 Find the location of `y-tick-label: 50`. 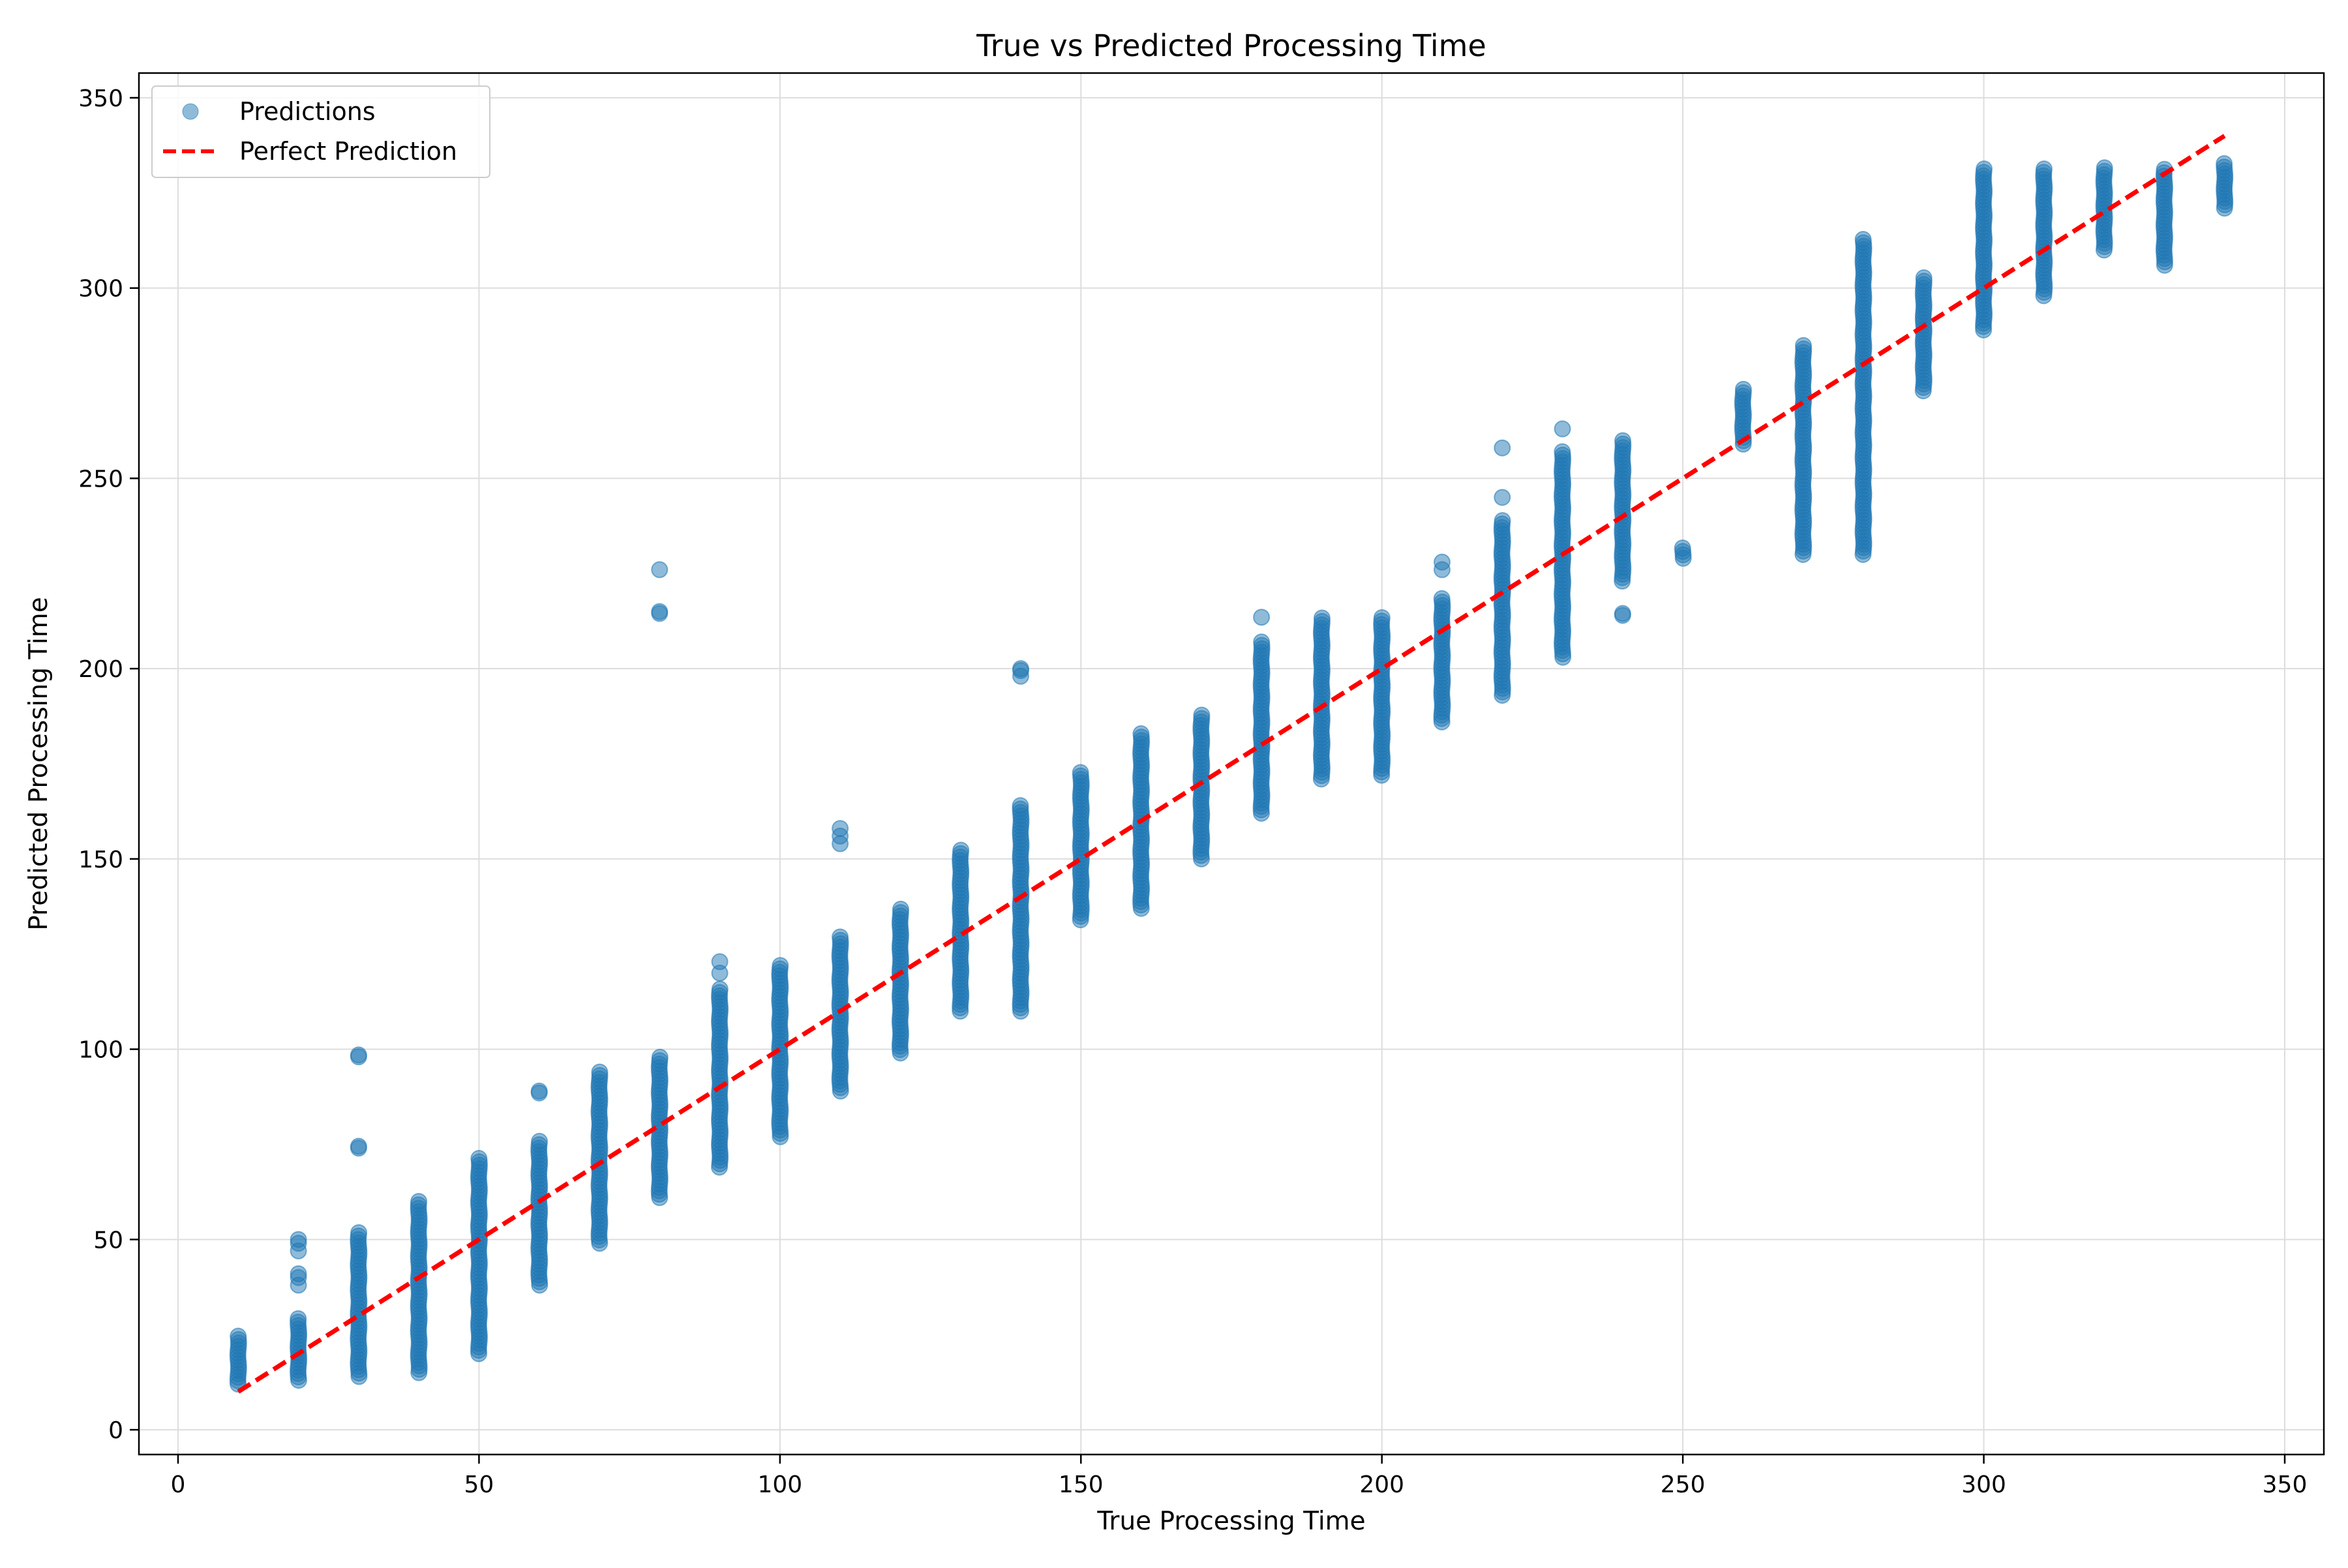

y-tick-label: 50 is located at coordinates (108, 1240).